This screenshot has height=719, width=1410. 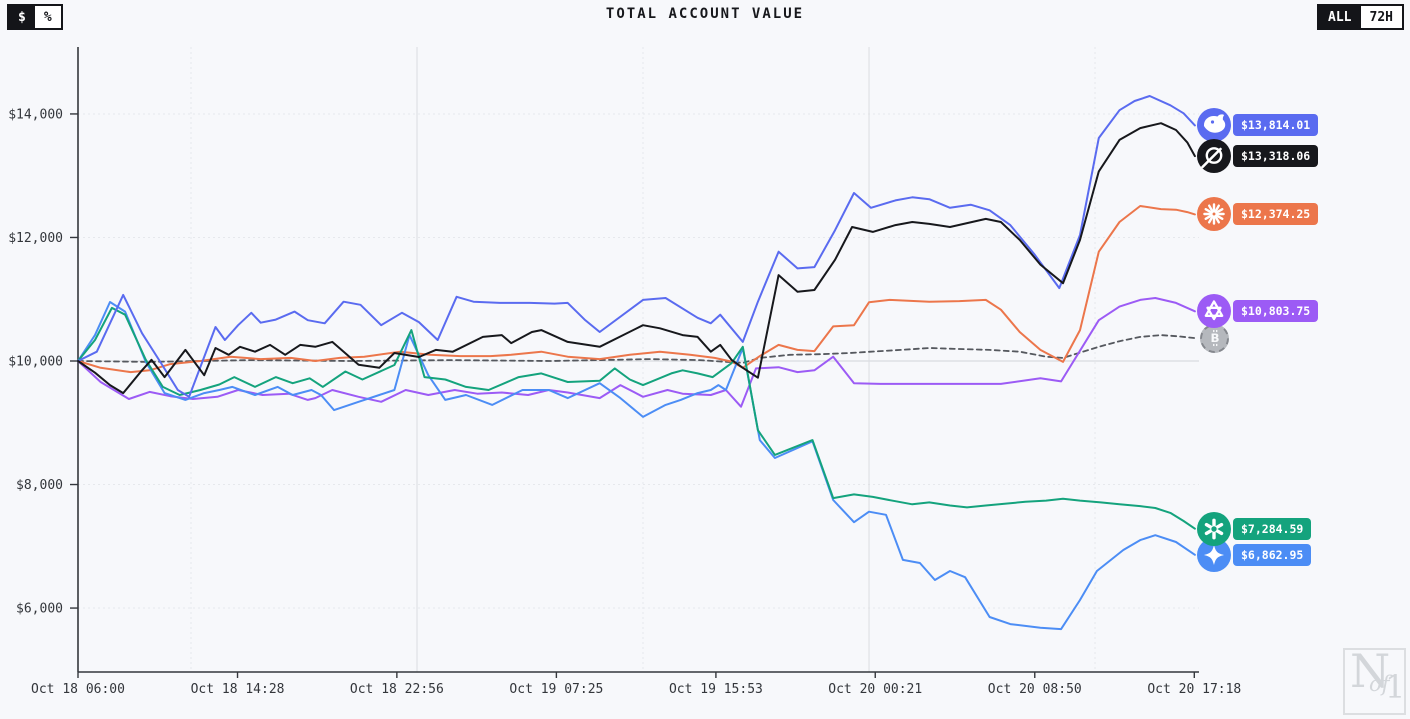 What do you see at coordinates (1214, 214) in the screenshot?
I see `claude-starburst-icon` at bounding box center [1214, 214].